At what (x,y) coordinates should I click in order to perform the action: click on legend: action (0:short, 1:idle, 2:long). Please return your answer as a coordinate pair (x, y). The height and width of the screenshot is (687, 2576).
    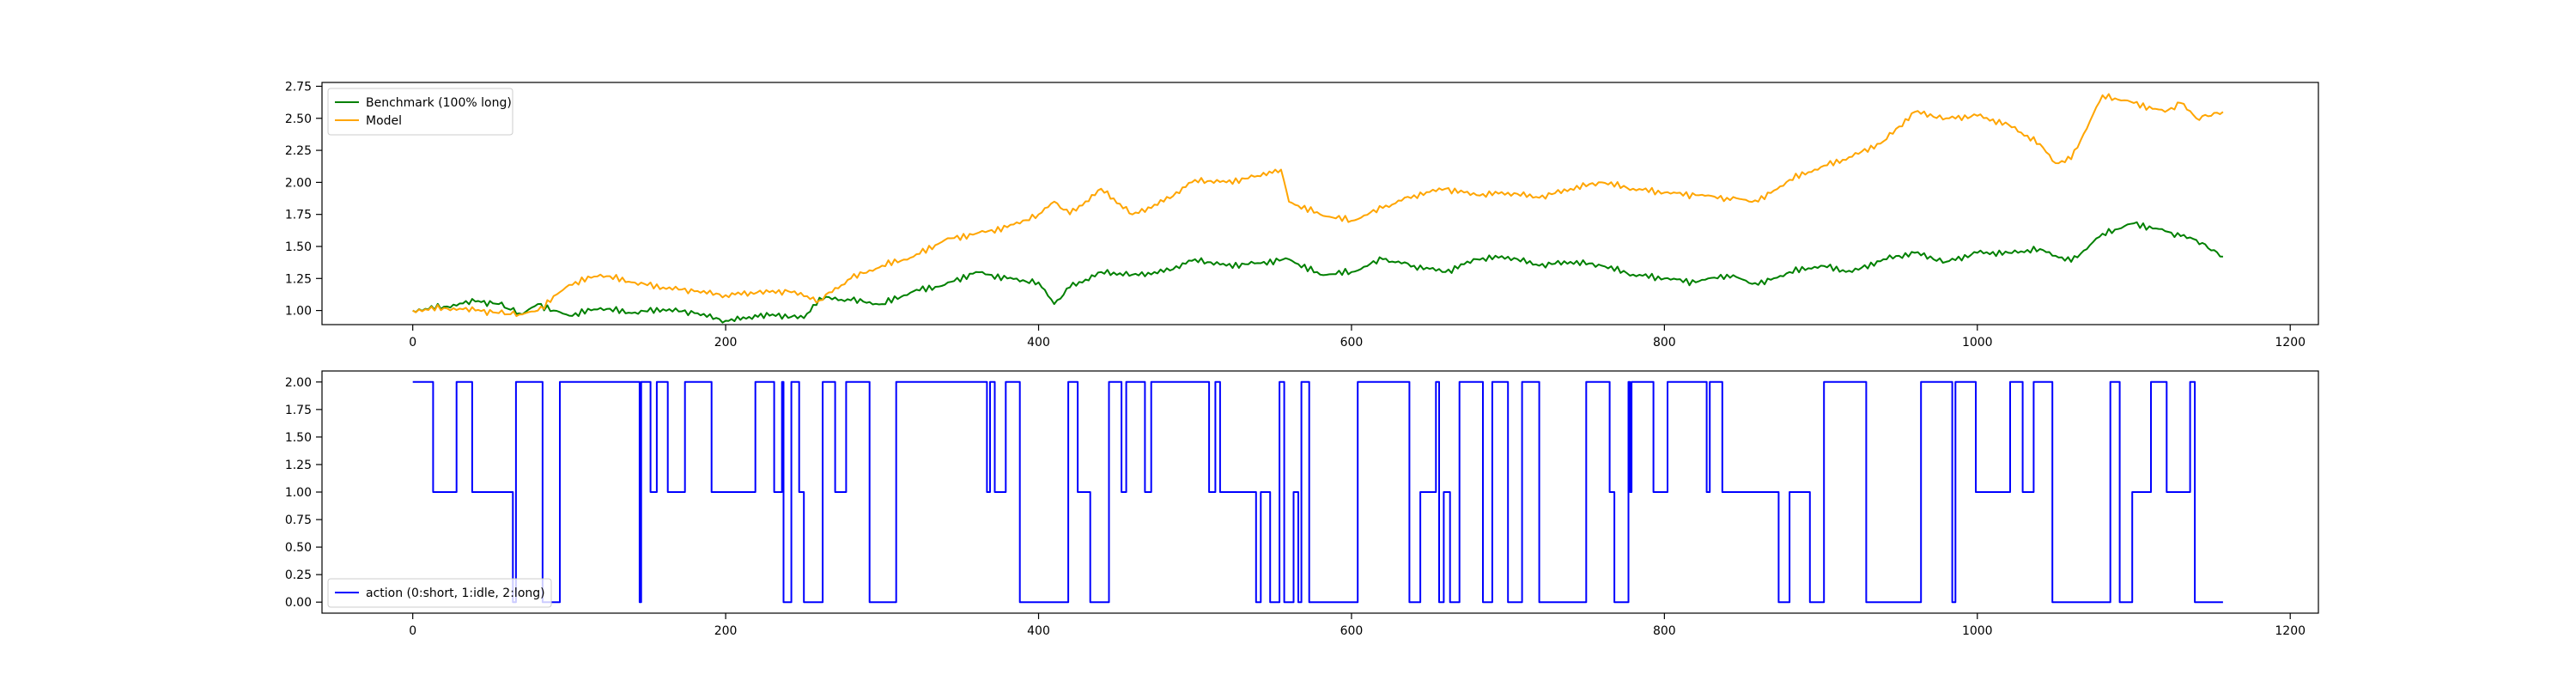
    Looking at the image, I should click on (440, 593).